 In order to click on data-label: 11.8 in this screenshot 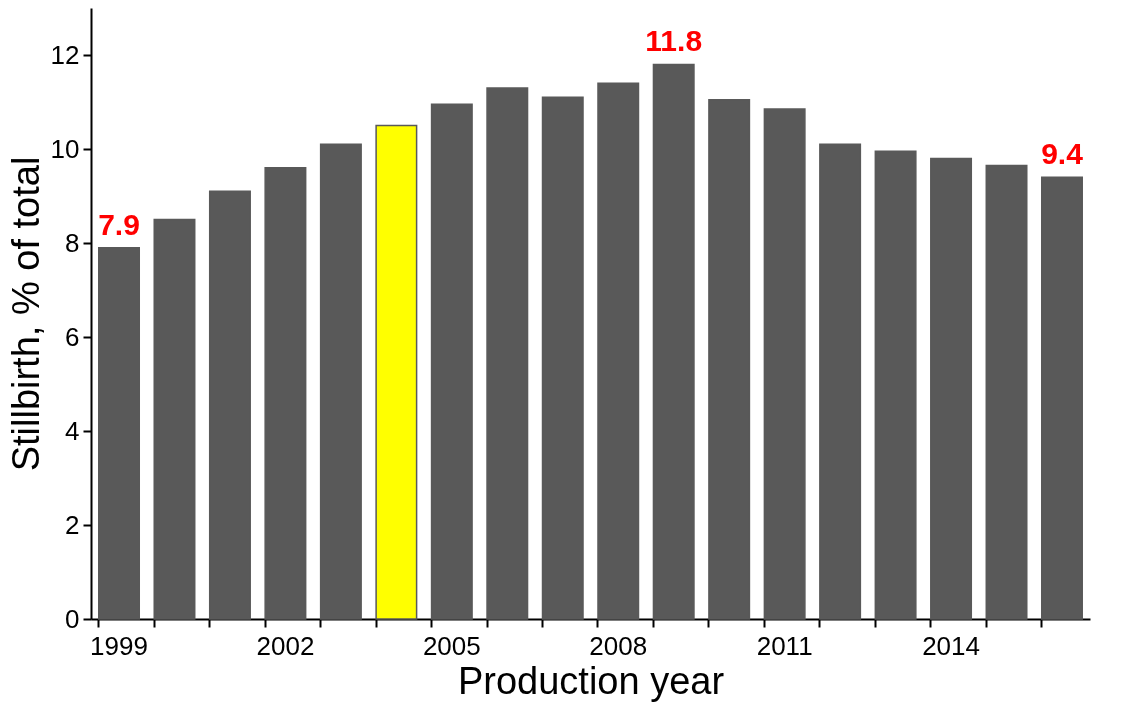, I will do `click(674, 41)`.